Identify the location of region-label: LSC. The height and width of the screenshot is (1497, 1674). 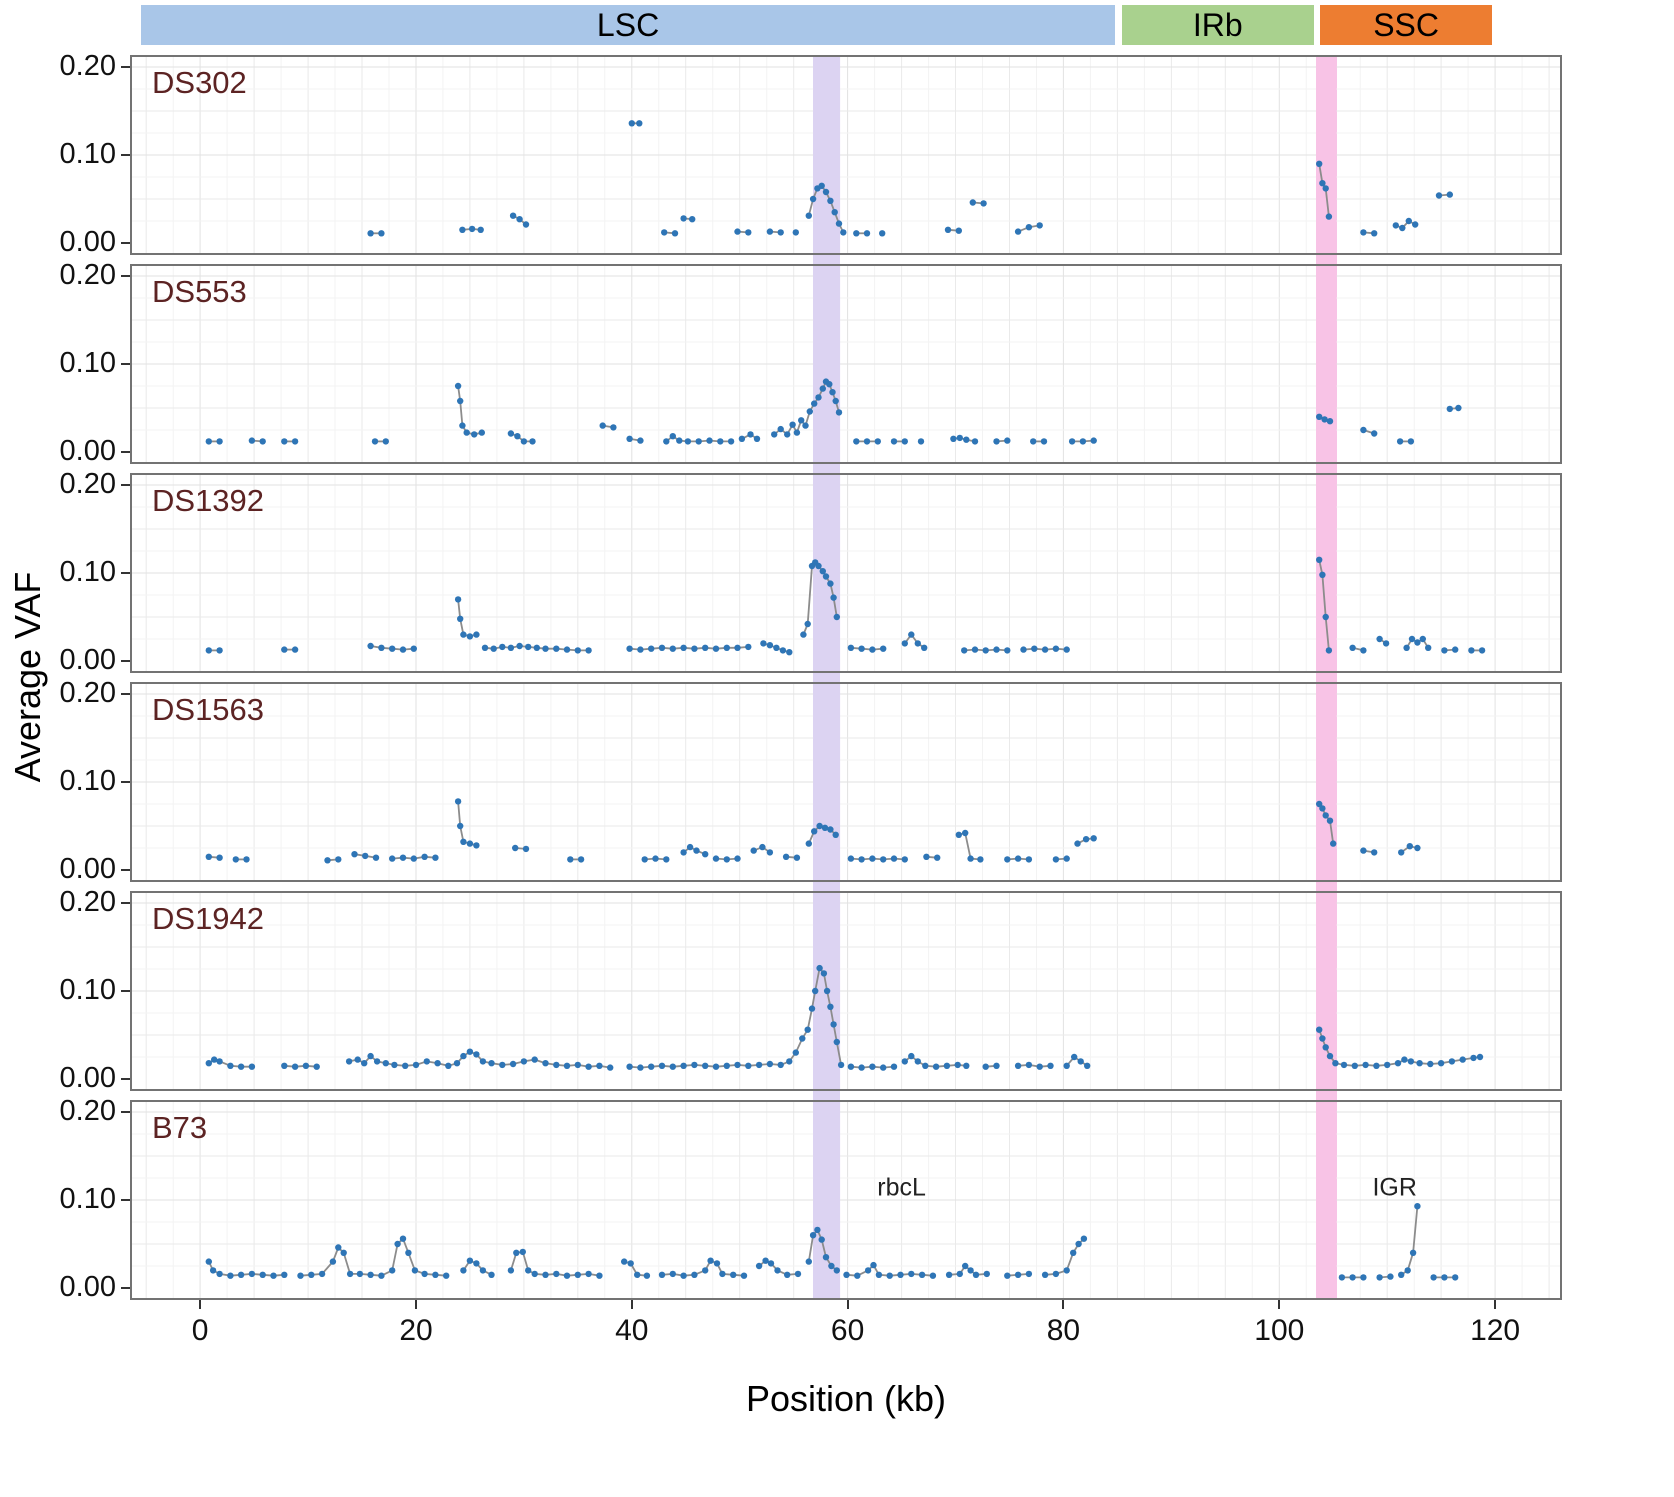
(628, 24).